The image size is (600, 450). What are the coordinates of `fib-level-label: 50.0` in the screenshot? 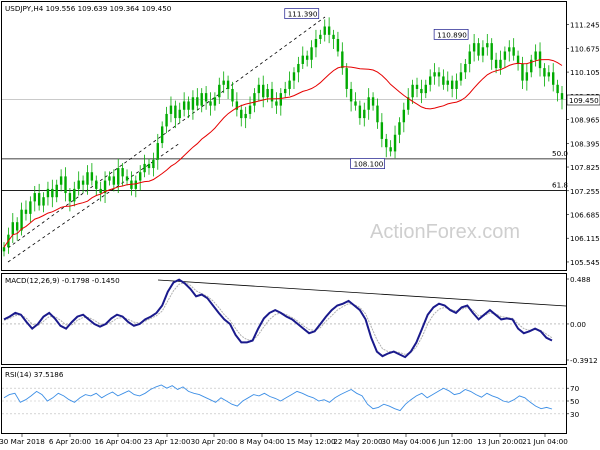 It's located at (560, 153).